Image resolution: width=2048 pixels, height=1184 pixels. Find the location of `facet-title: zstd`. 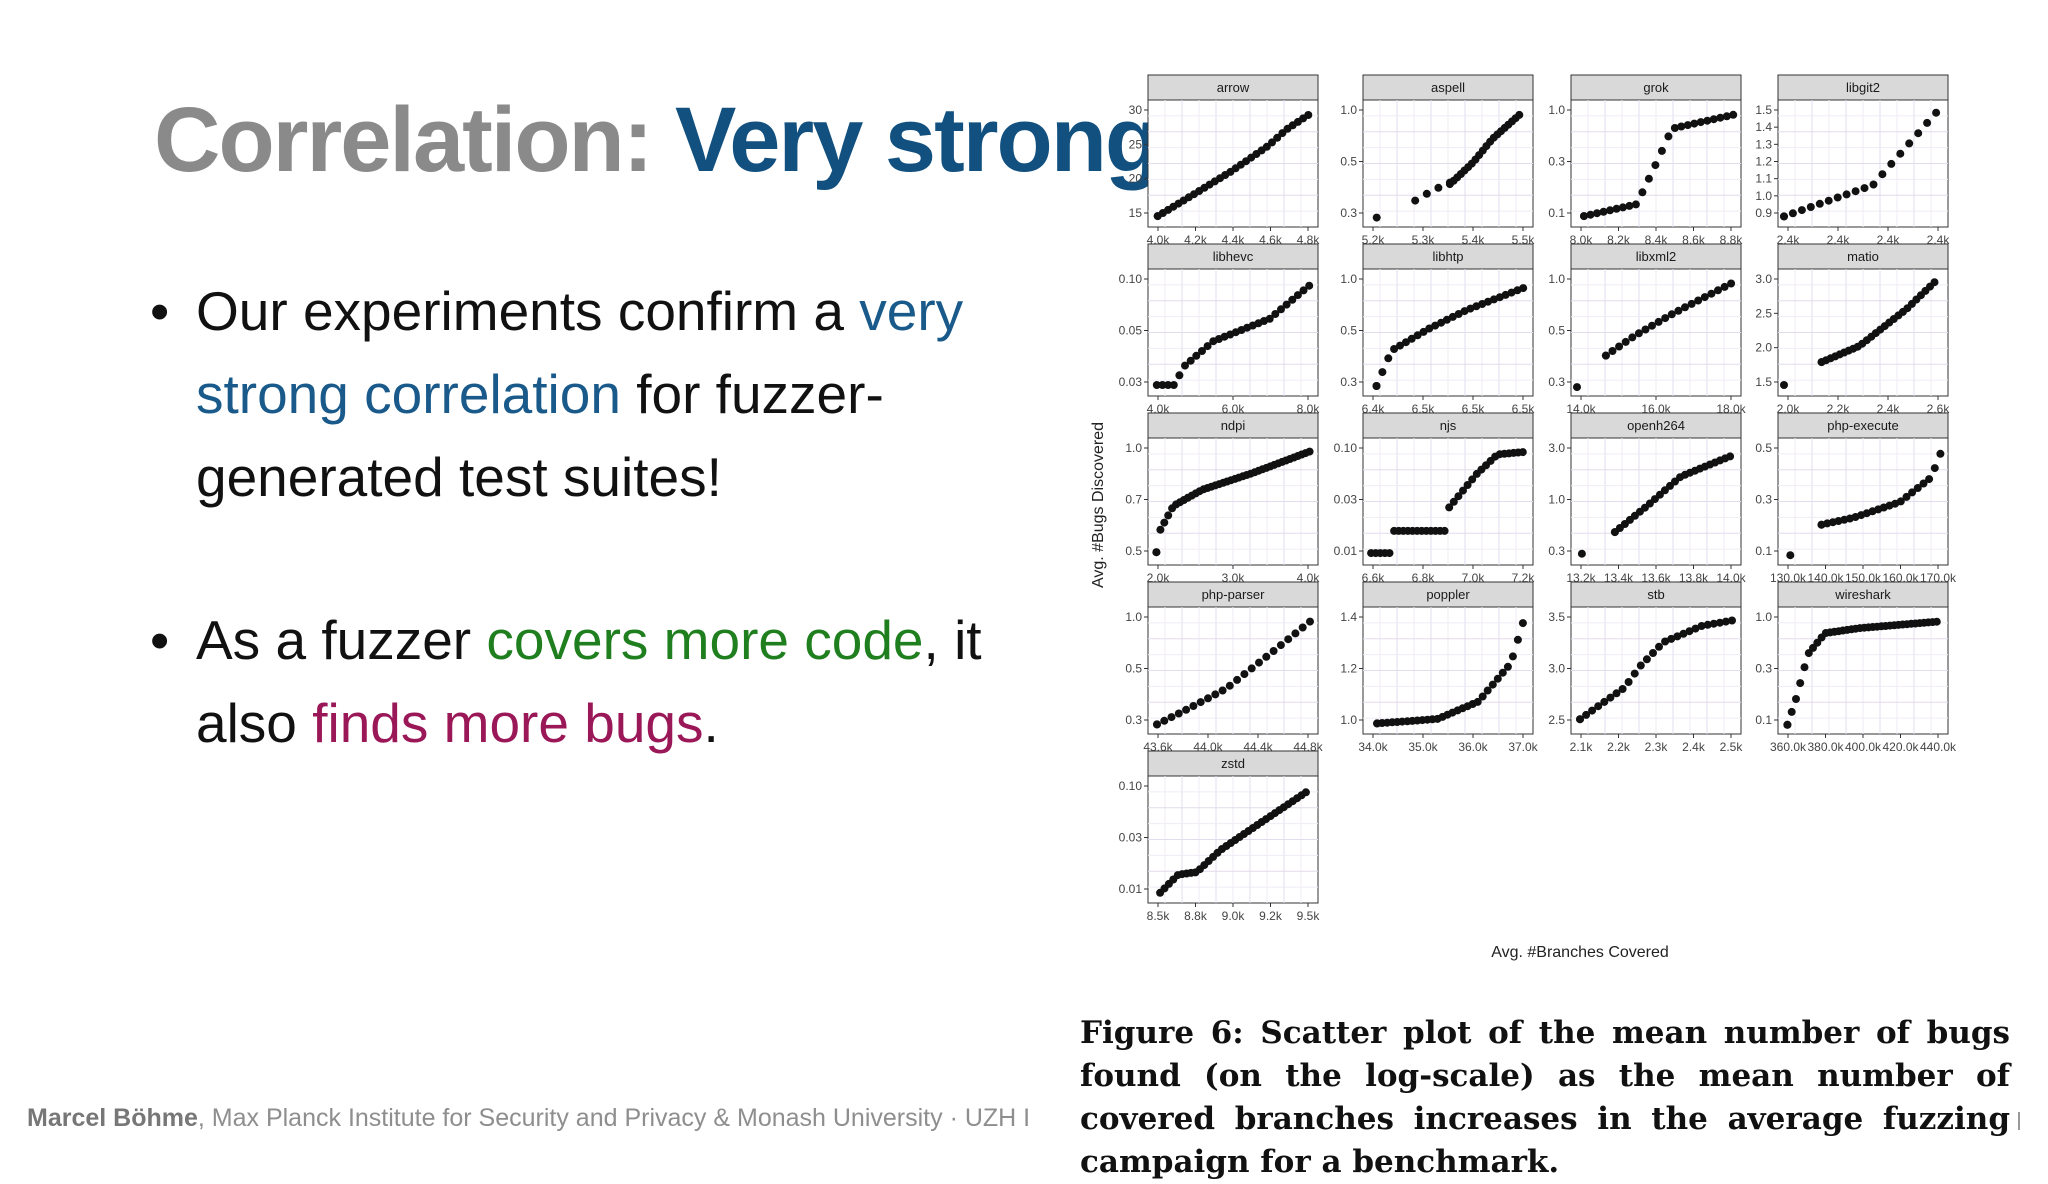

facet-title: zstd is located at coordinates (1233, 763).